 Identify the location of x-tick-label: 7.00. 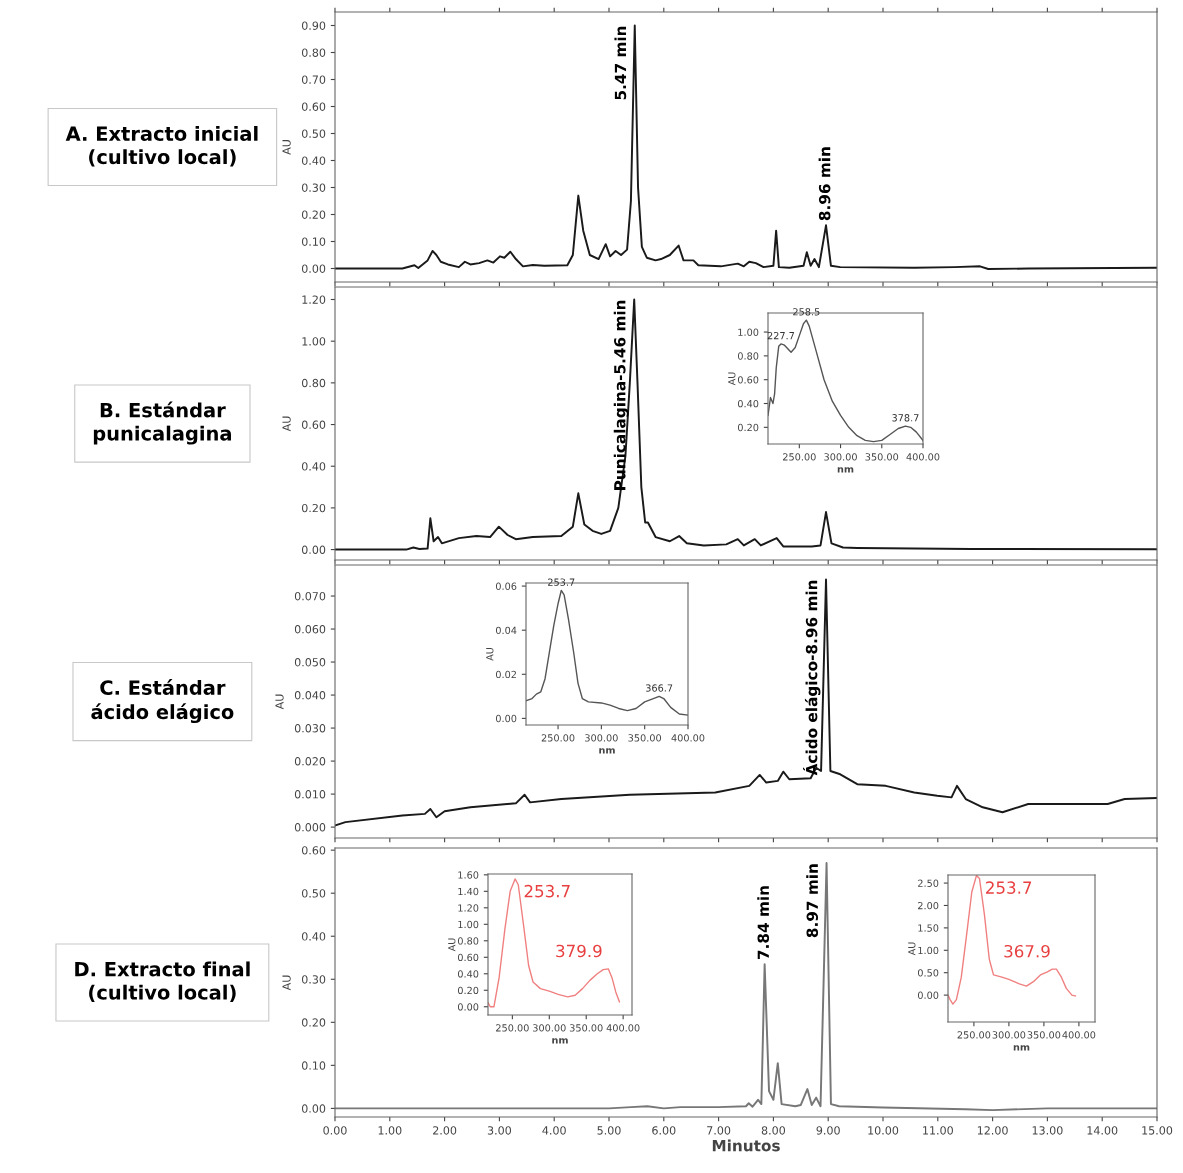
(719, 1130).